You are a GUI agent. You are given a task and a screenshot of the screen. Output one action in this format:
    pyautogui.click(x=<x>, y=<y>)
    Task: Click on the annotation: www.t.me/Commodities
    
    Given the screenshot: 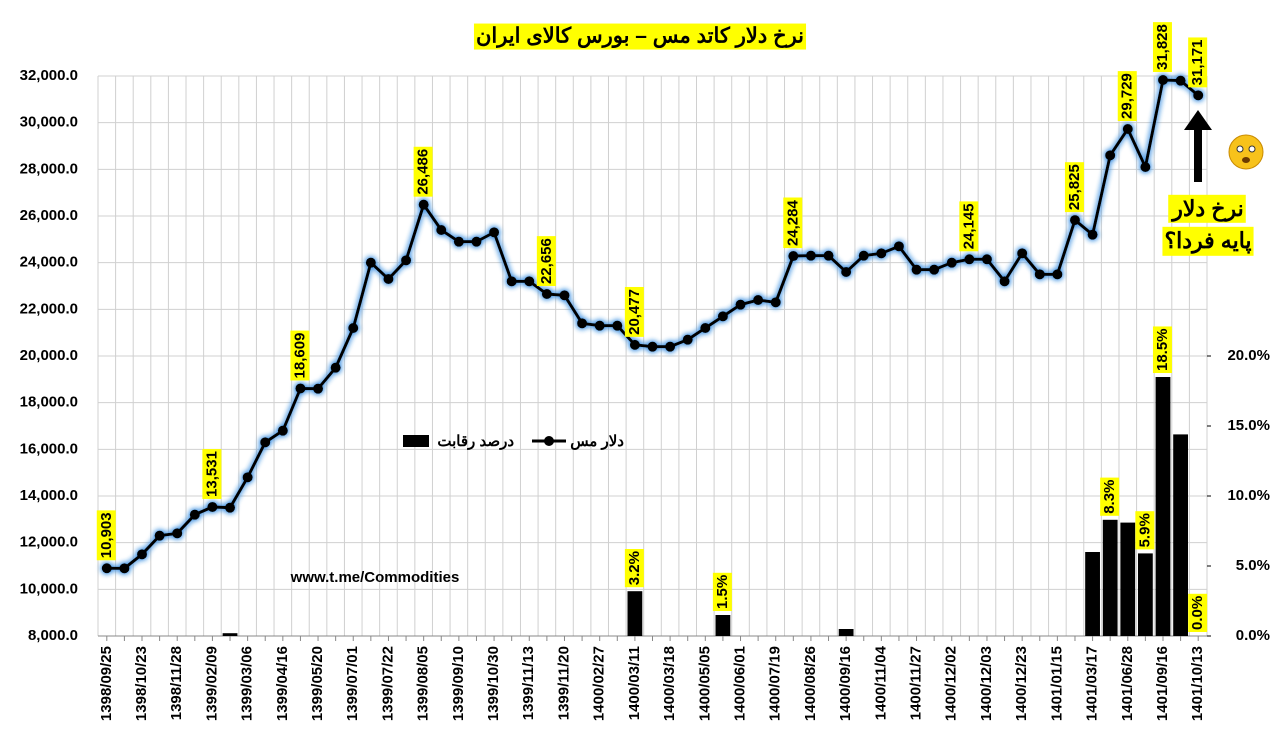 What is the action you would take?
    pyautogui.click(x=375, y=577)
    